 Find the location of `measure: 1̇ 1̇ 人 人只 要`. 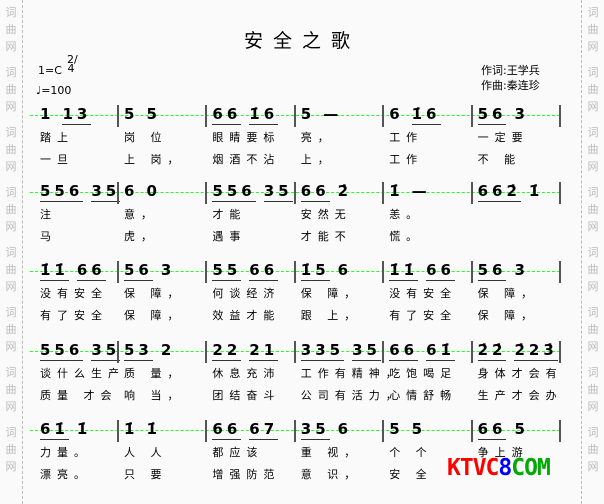

measure: 1̇ 1̇ 人 人只 要 is located at coordinates (164, 452).